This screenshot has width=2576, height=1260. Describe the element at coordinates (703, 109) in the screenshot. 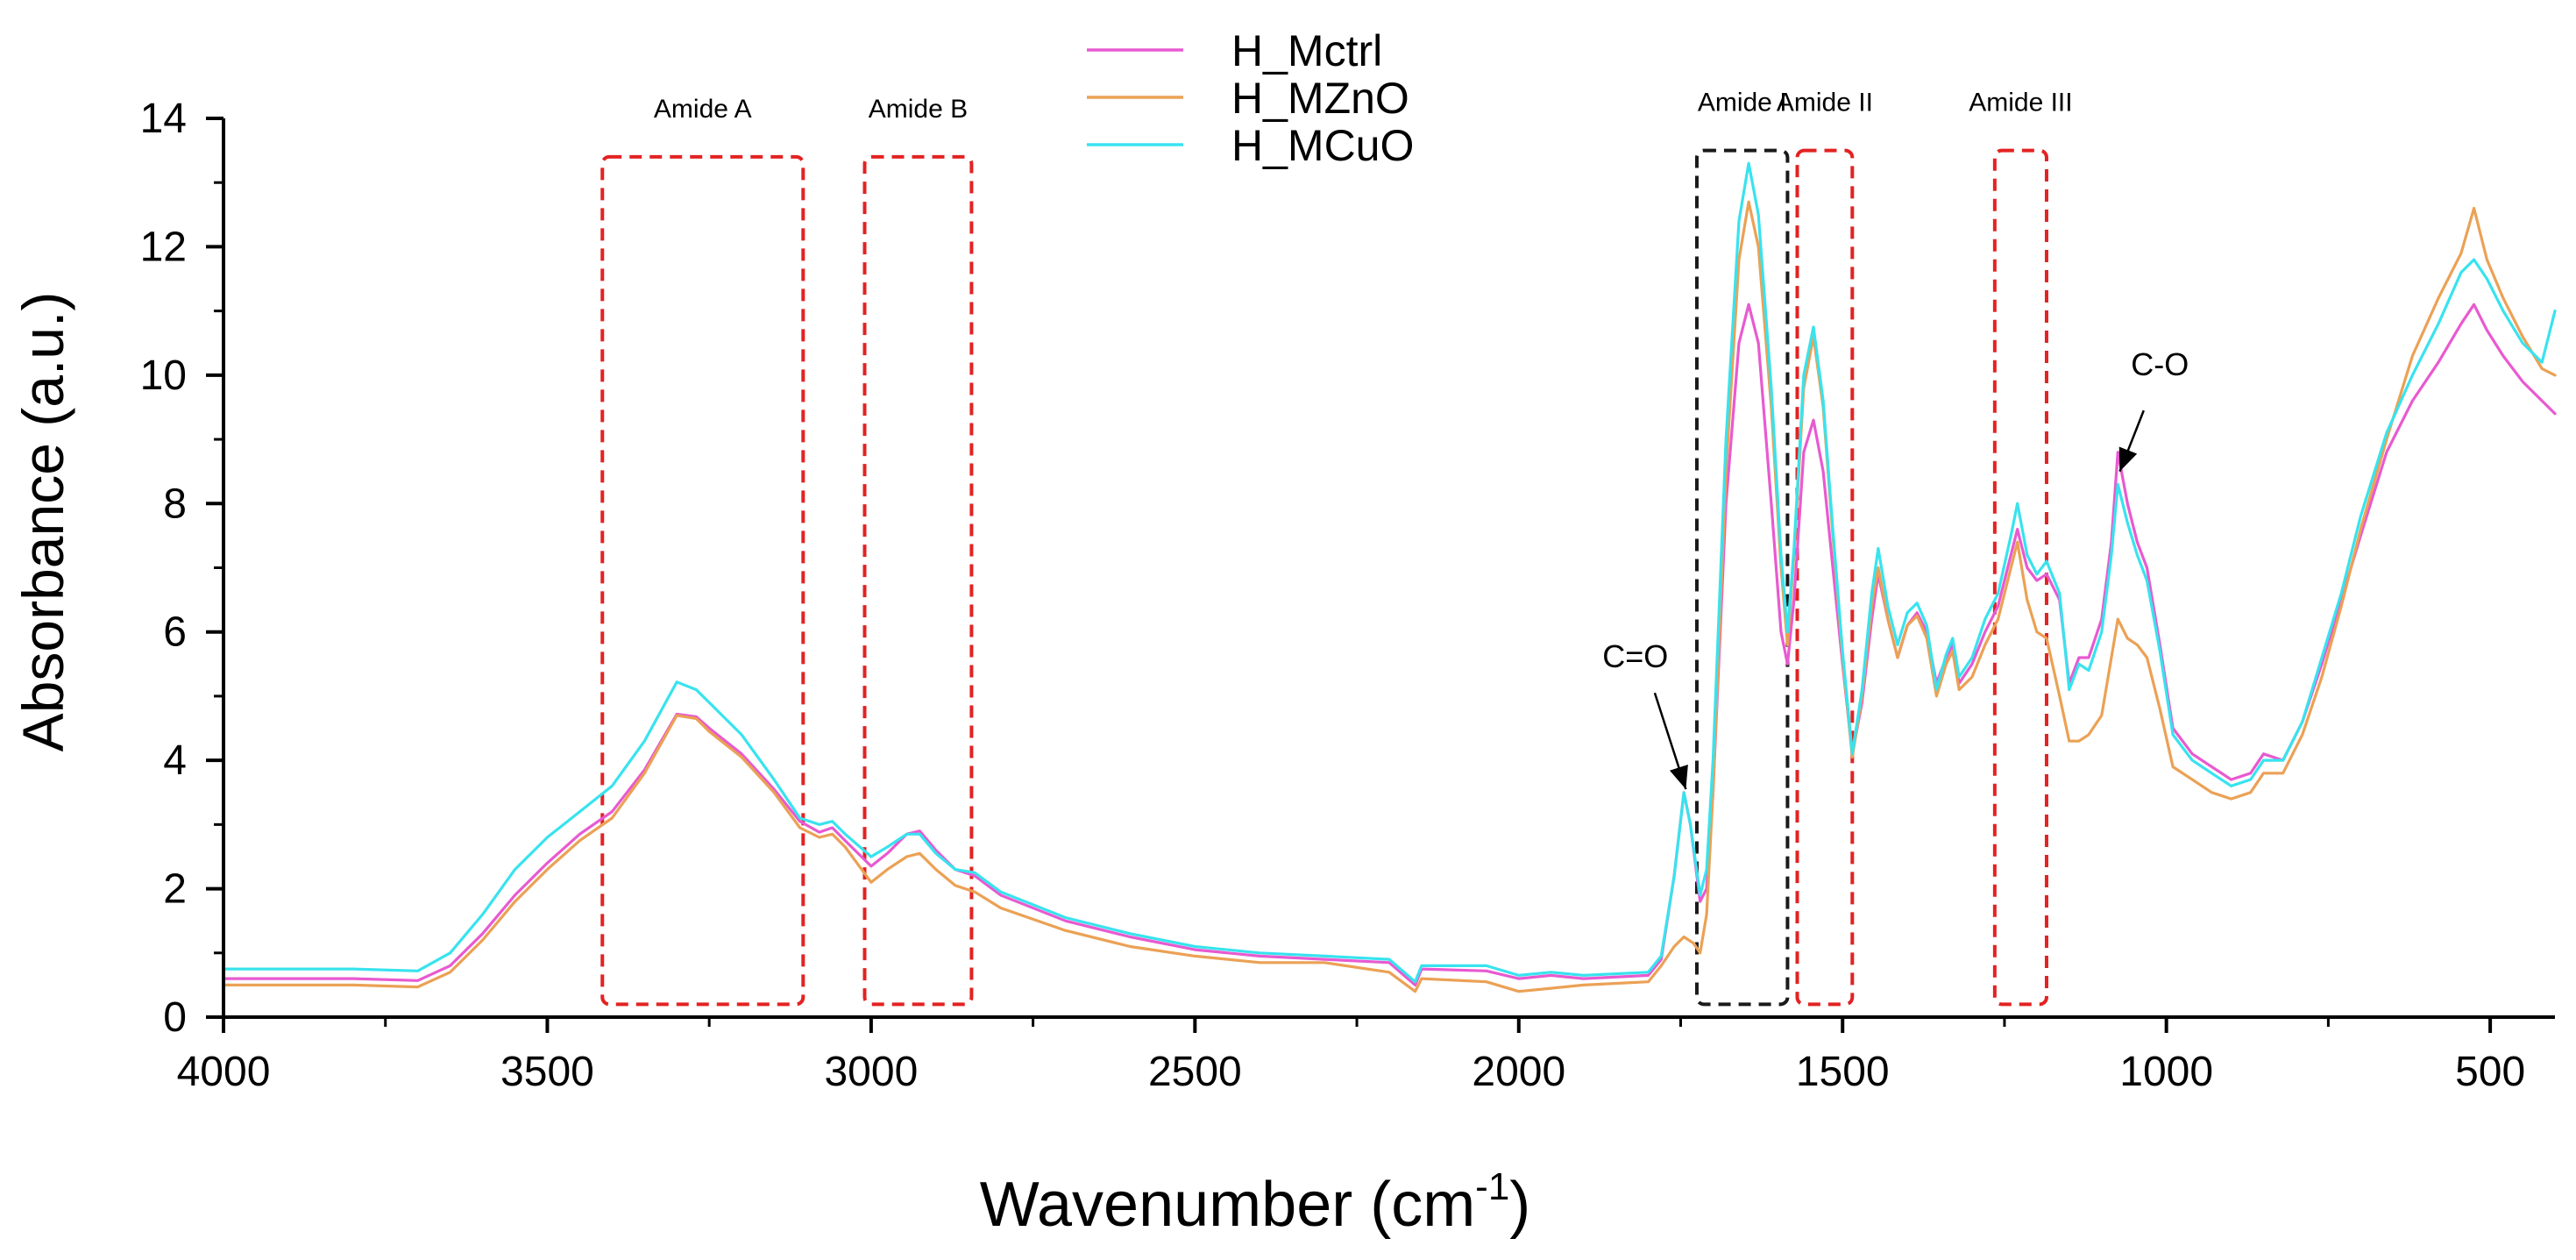

I see `region-label-0: Amide A` at that location.